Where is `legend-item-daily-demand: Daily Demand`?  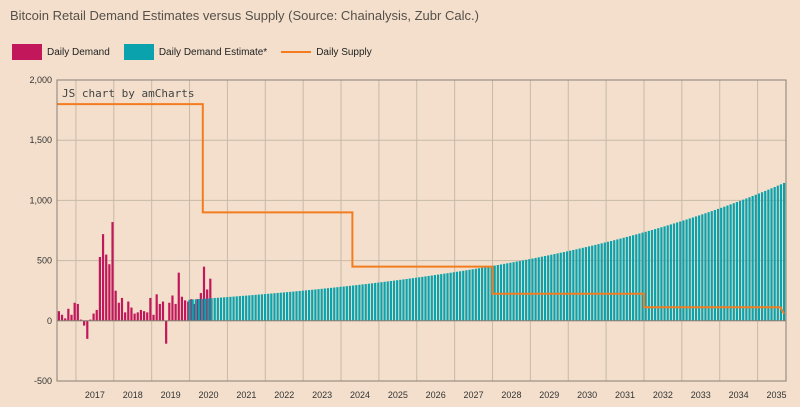
legend-item-daily-demand: Daily Demand is located at coordinates (61, 52).